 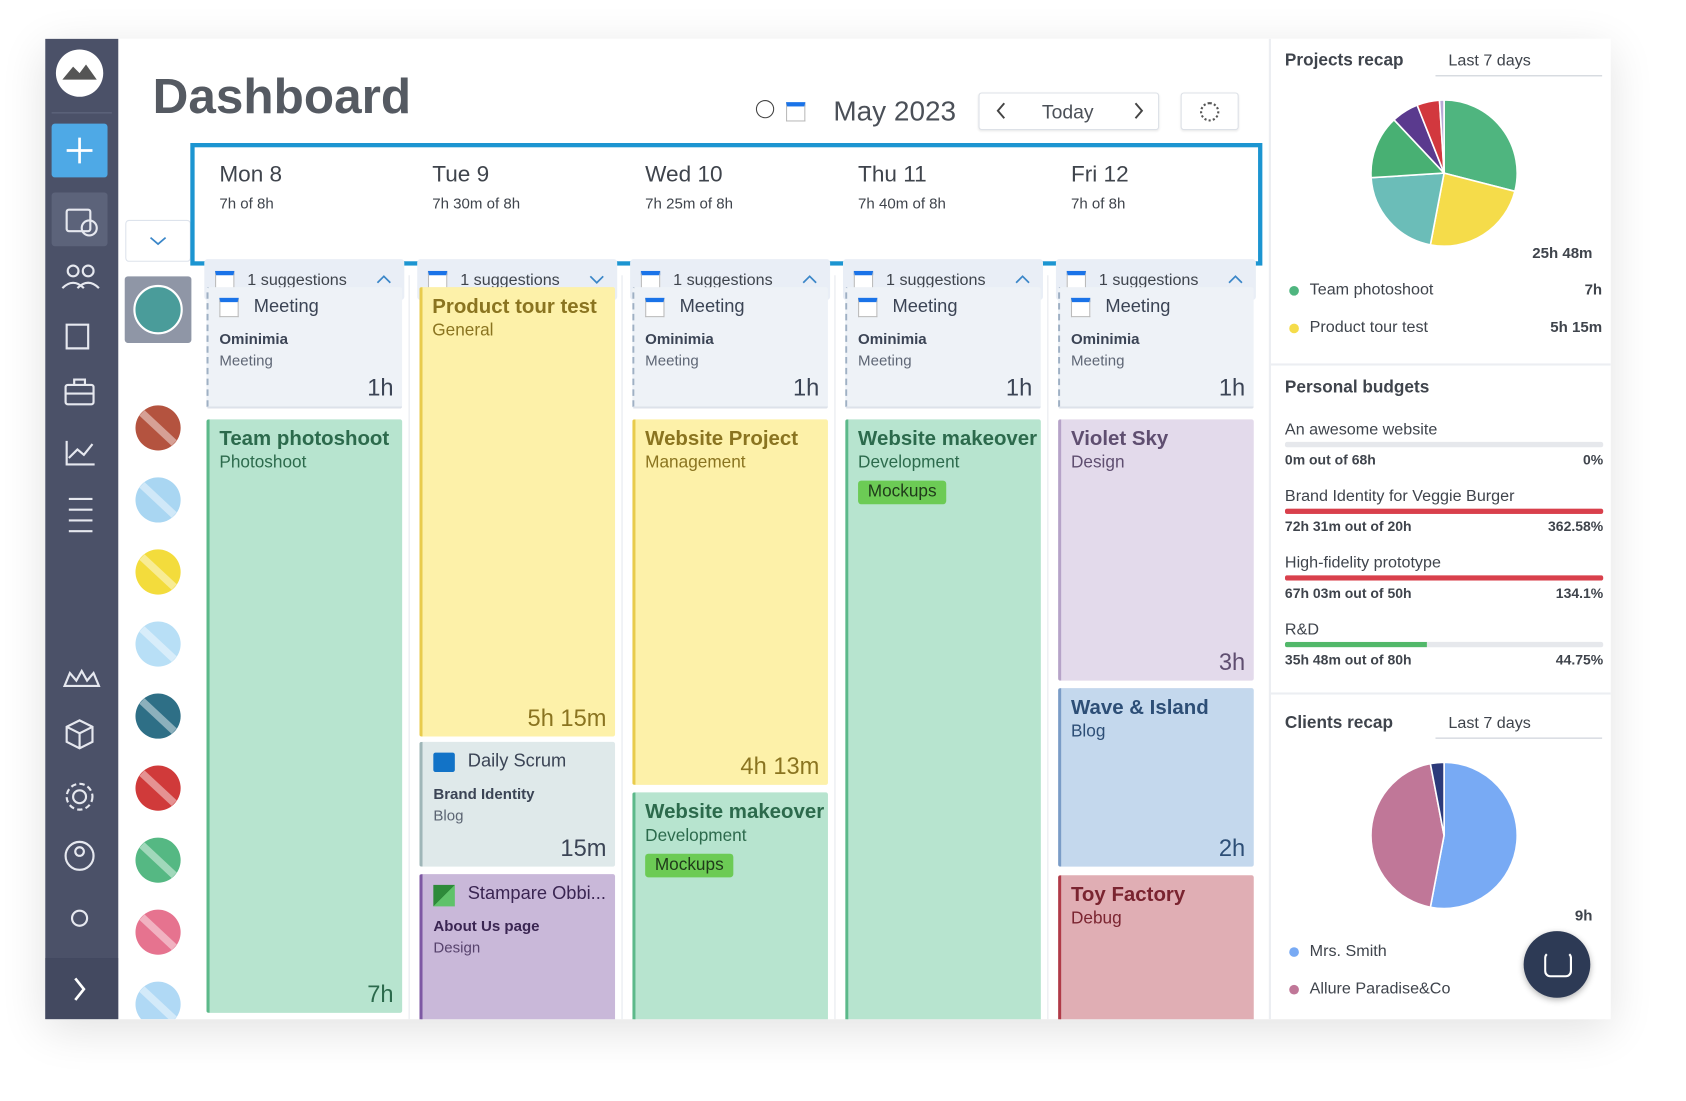 I want to click on event-title: Toy Factory, so click(x=1128, y=895).